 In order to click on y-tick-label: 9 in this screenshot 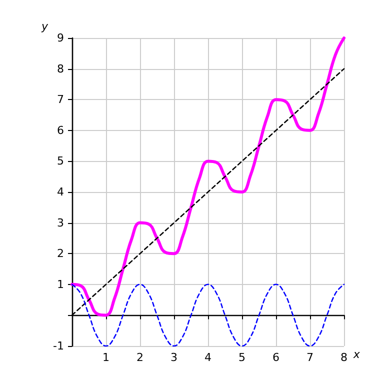, I will do `click(60, 38)`.